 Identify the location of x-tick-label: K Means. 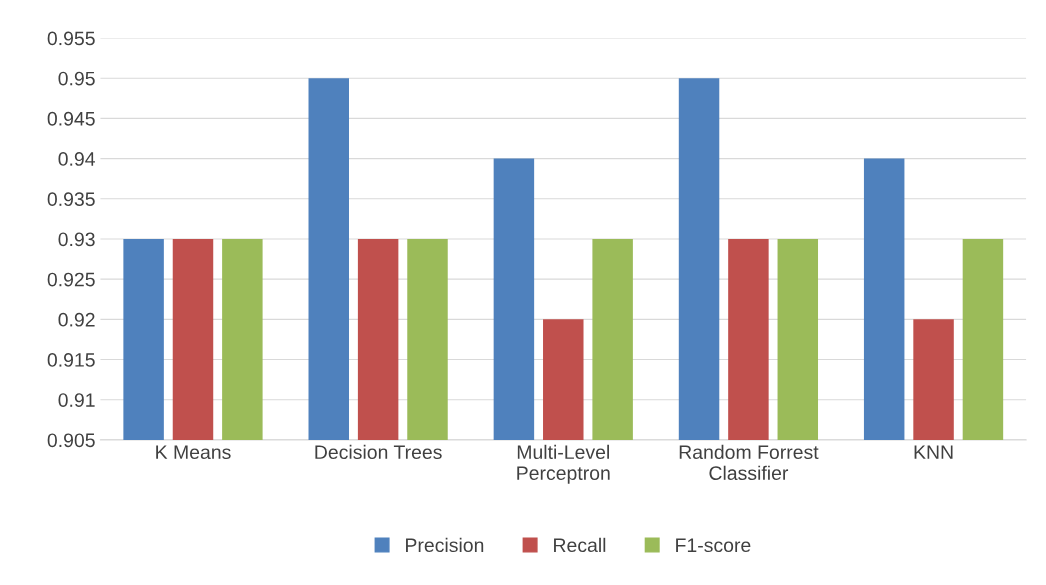
(193, 452).